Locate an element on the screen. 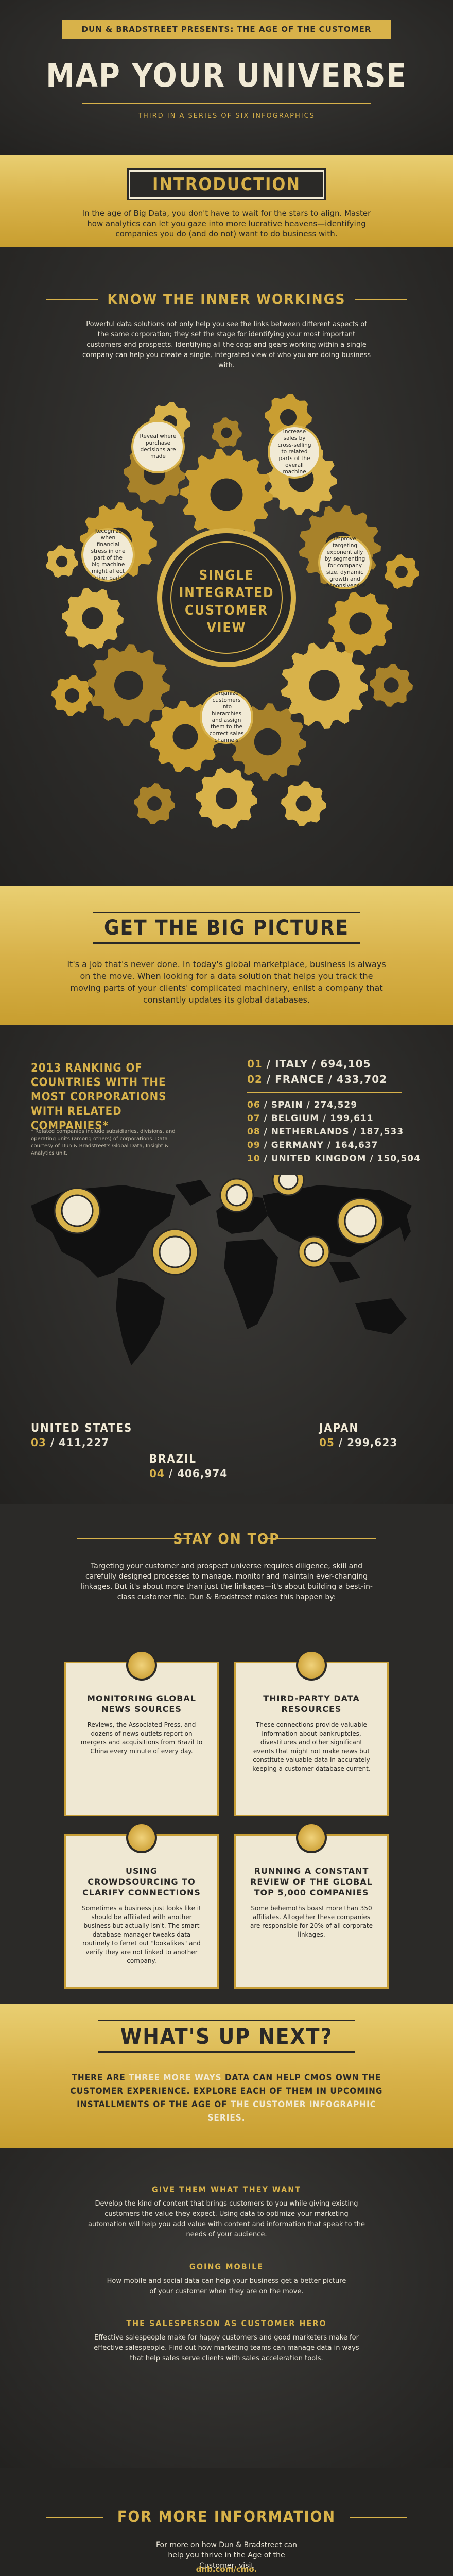 The image size is (453, 2576). center-gear is located at coordinates (226, 597).